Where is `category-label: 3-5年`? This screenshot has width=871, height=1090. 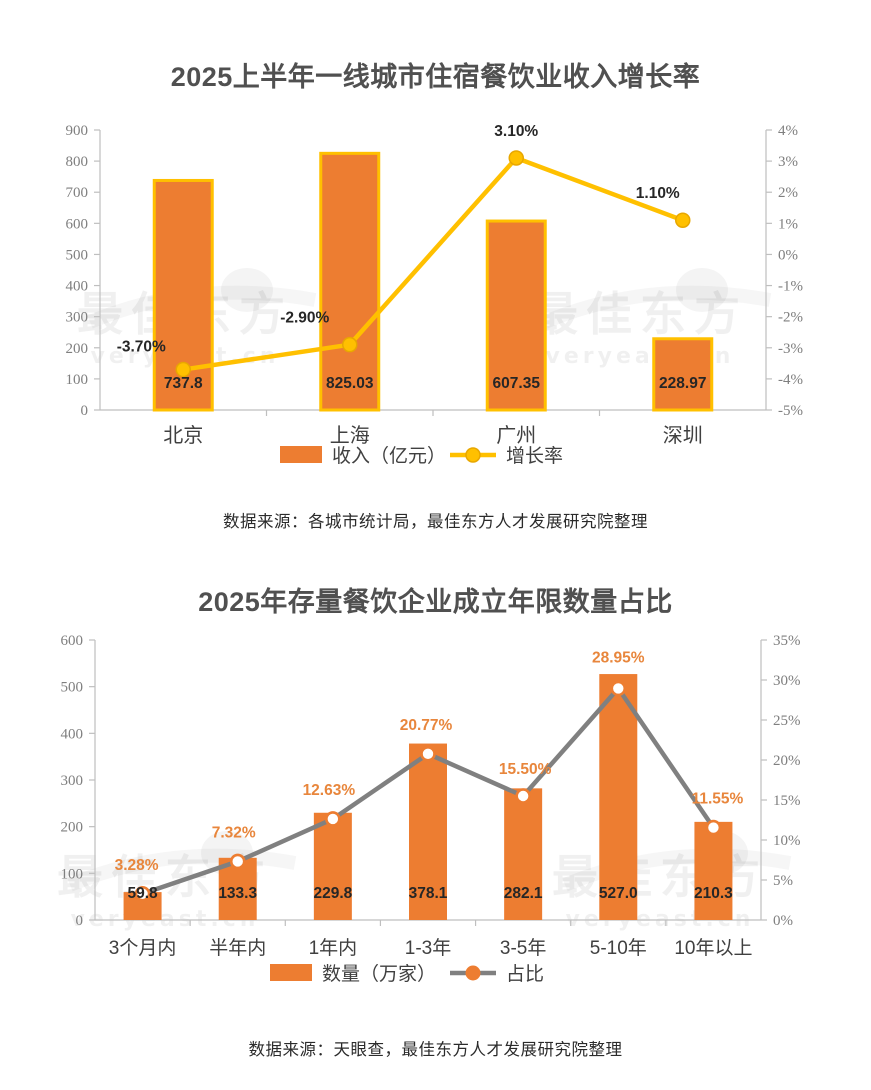
category-label: 3-5年 is located at coordinates (523, 948).